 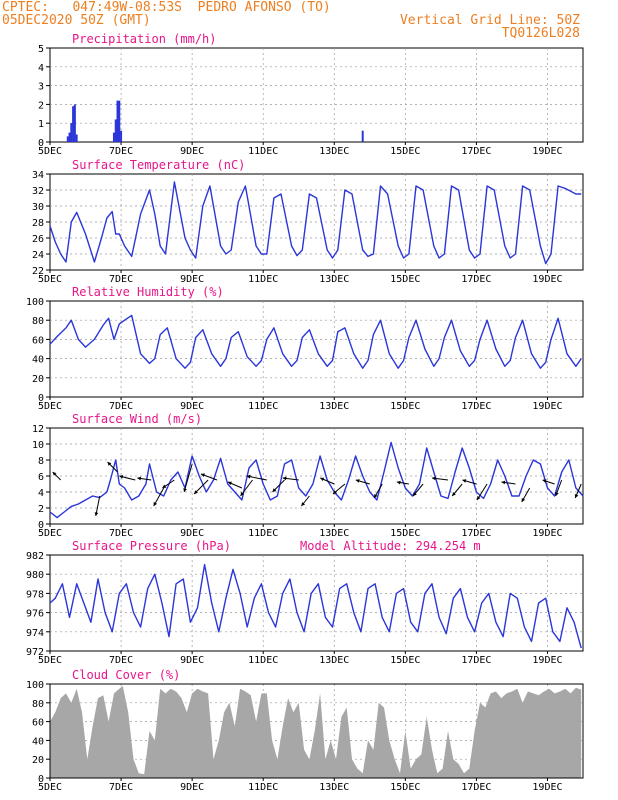 I want to click on precip-ytick-label: 3, so click(x=41, y=87).